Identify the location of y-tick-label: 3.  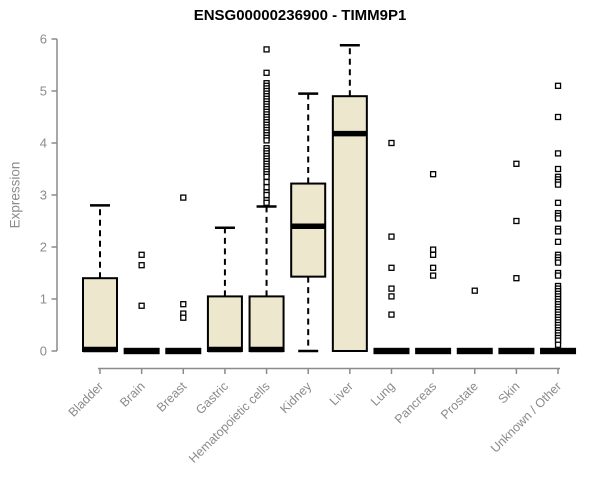
(43, 195).